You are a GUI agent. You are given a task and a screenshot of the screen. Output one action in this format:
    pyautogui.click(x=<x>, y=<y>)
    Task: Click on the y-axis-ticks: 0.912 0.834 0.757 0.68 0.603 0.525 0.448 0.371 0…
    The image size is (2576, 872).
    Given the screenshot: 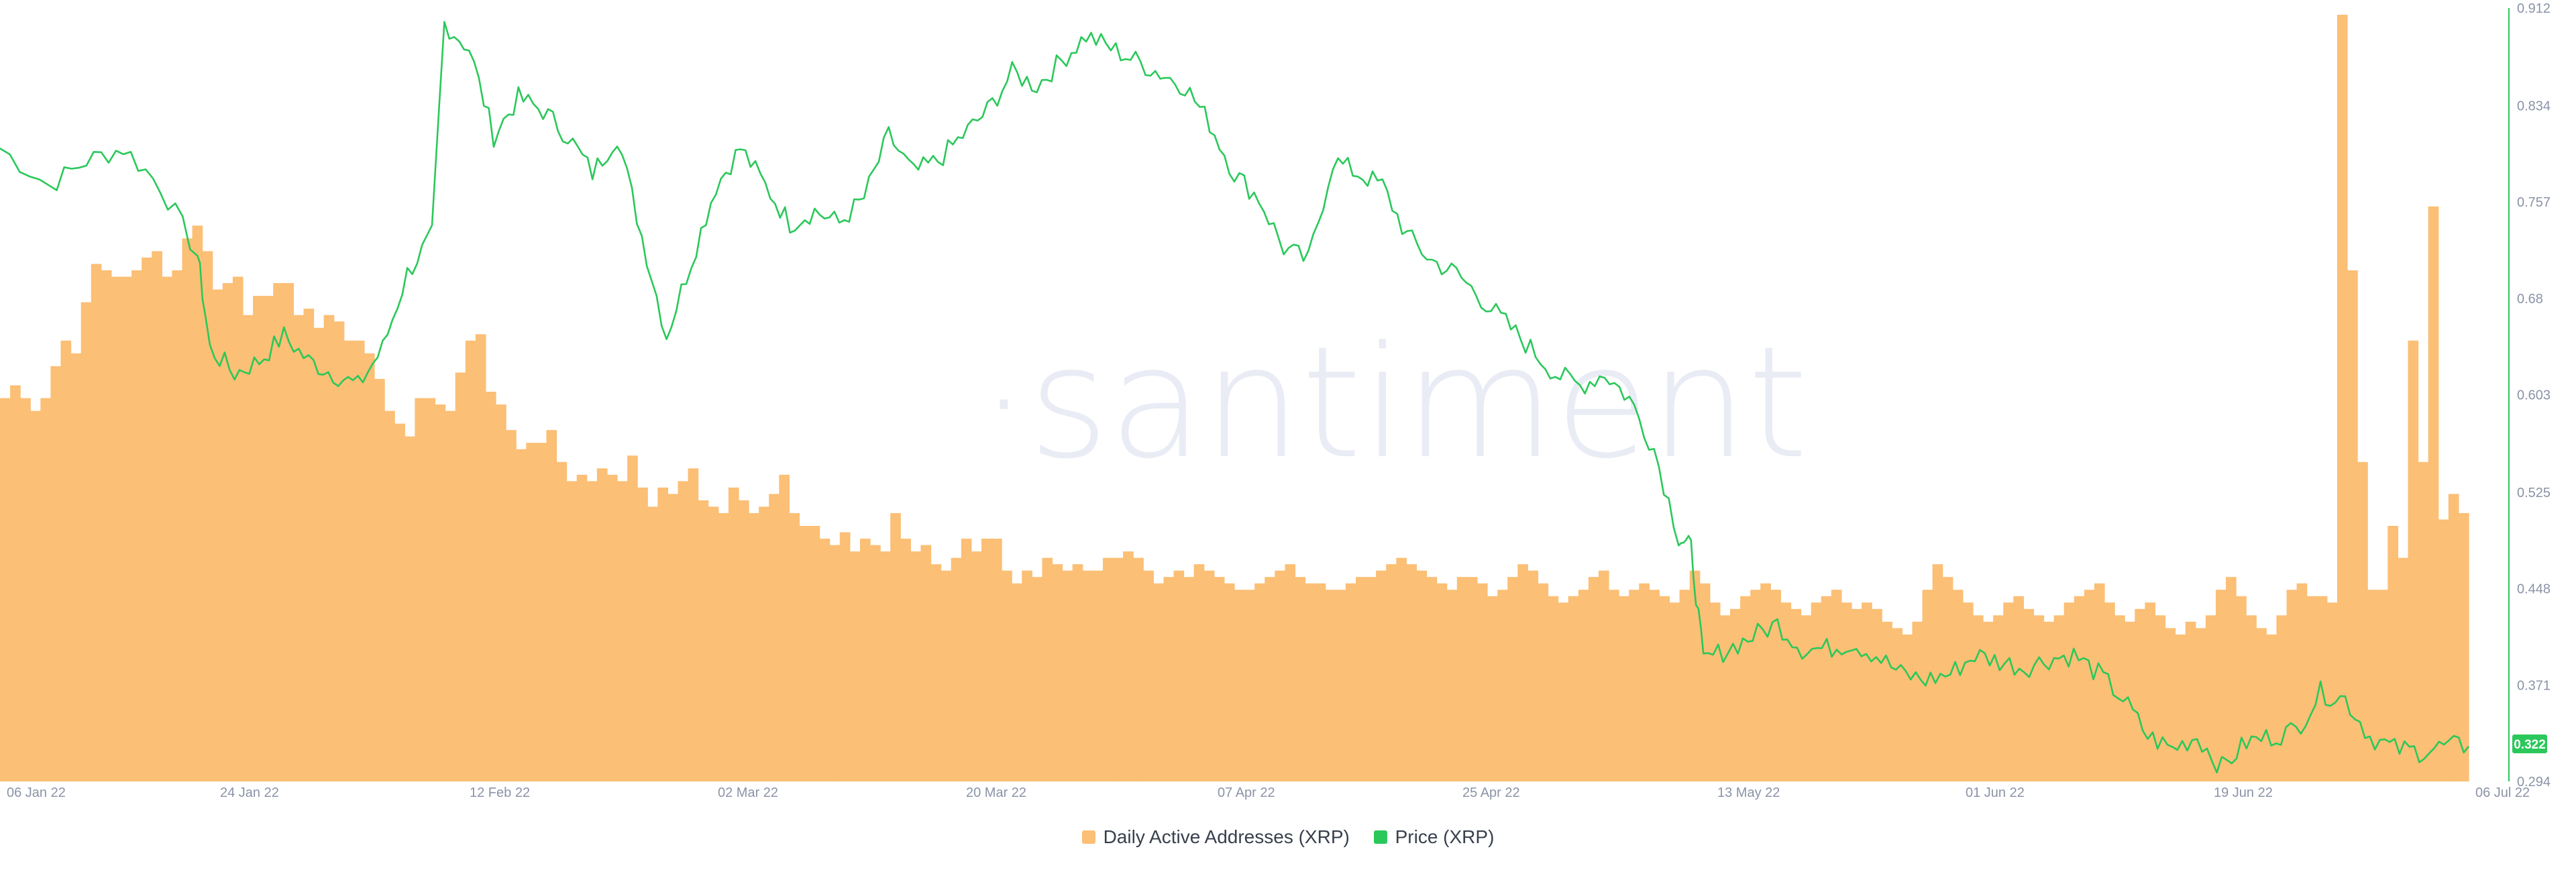 What is the action you would take?
    pyautogui.click(x=2534, y=395)
    